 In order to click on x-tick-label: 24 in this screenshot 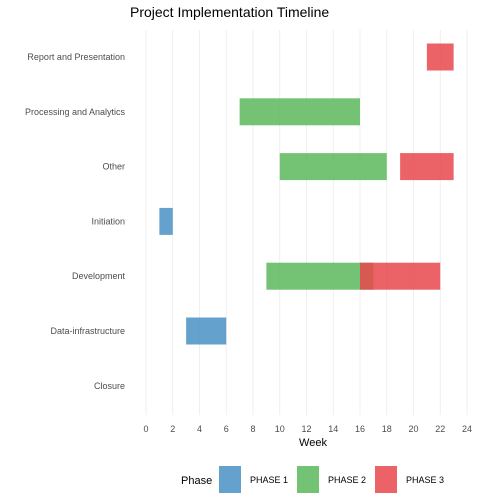, I will do `click(467, 429)`.